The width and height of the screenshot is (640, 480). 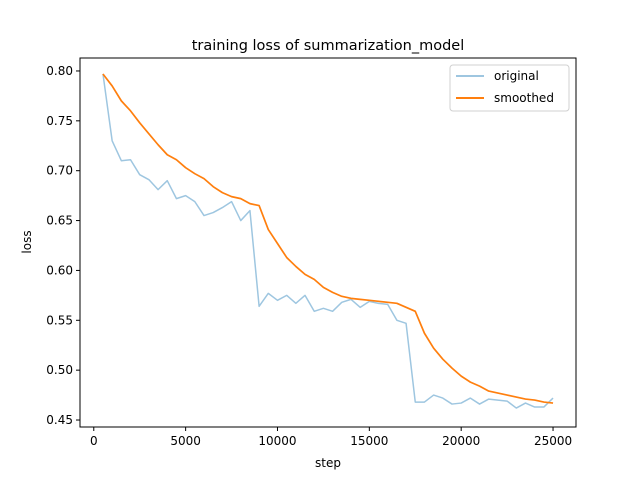 What do you see at coordinates (94, 441) in the screenshot?
I see `x-tick-label: 0` at bounding box center [94, 441].